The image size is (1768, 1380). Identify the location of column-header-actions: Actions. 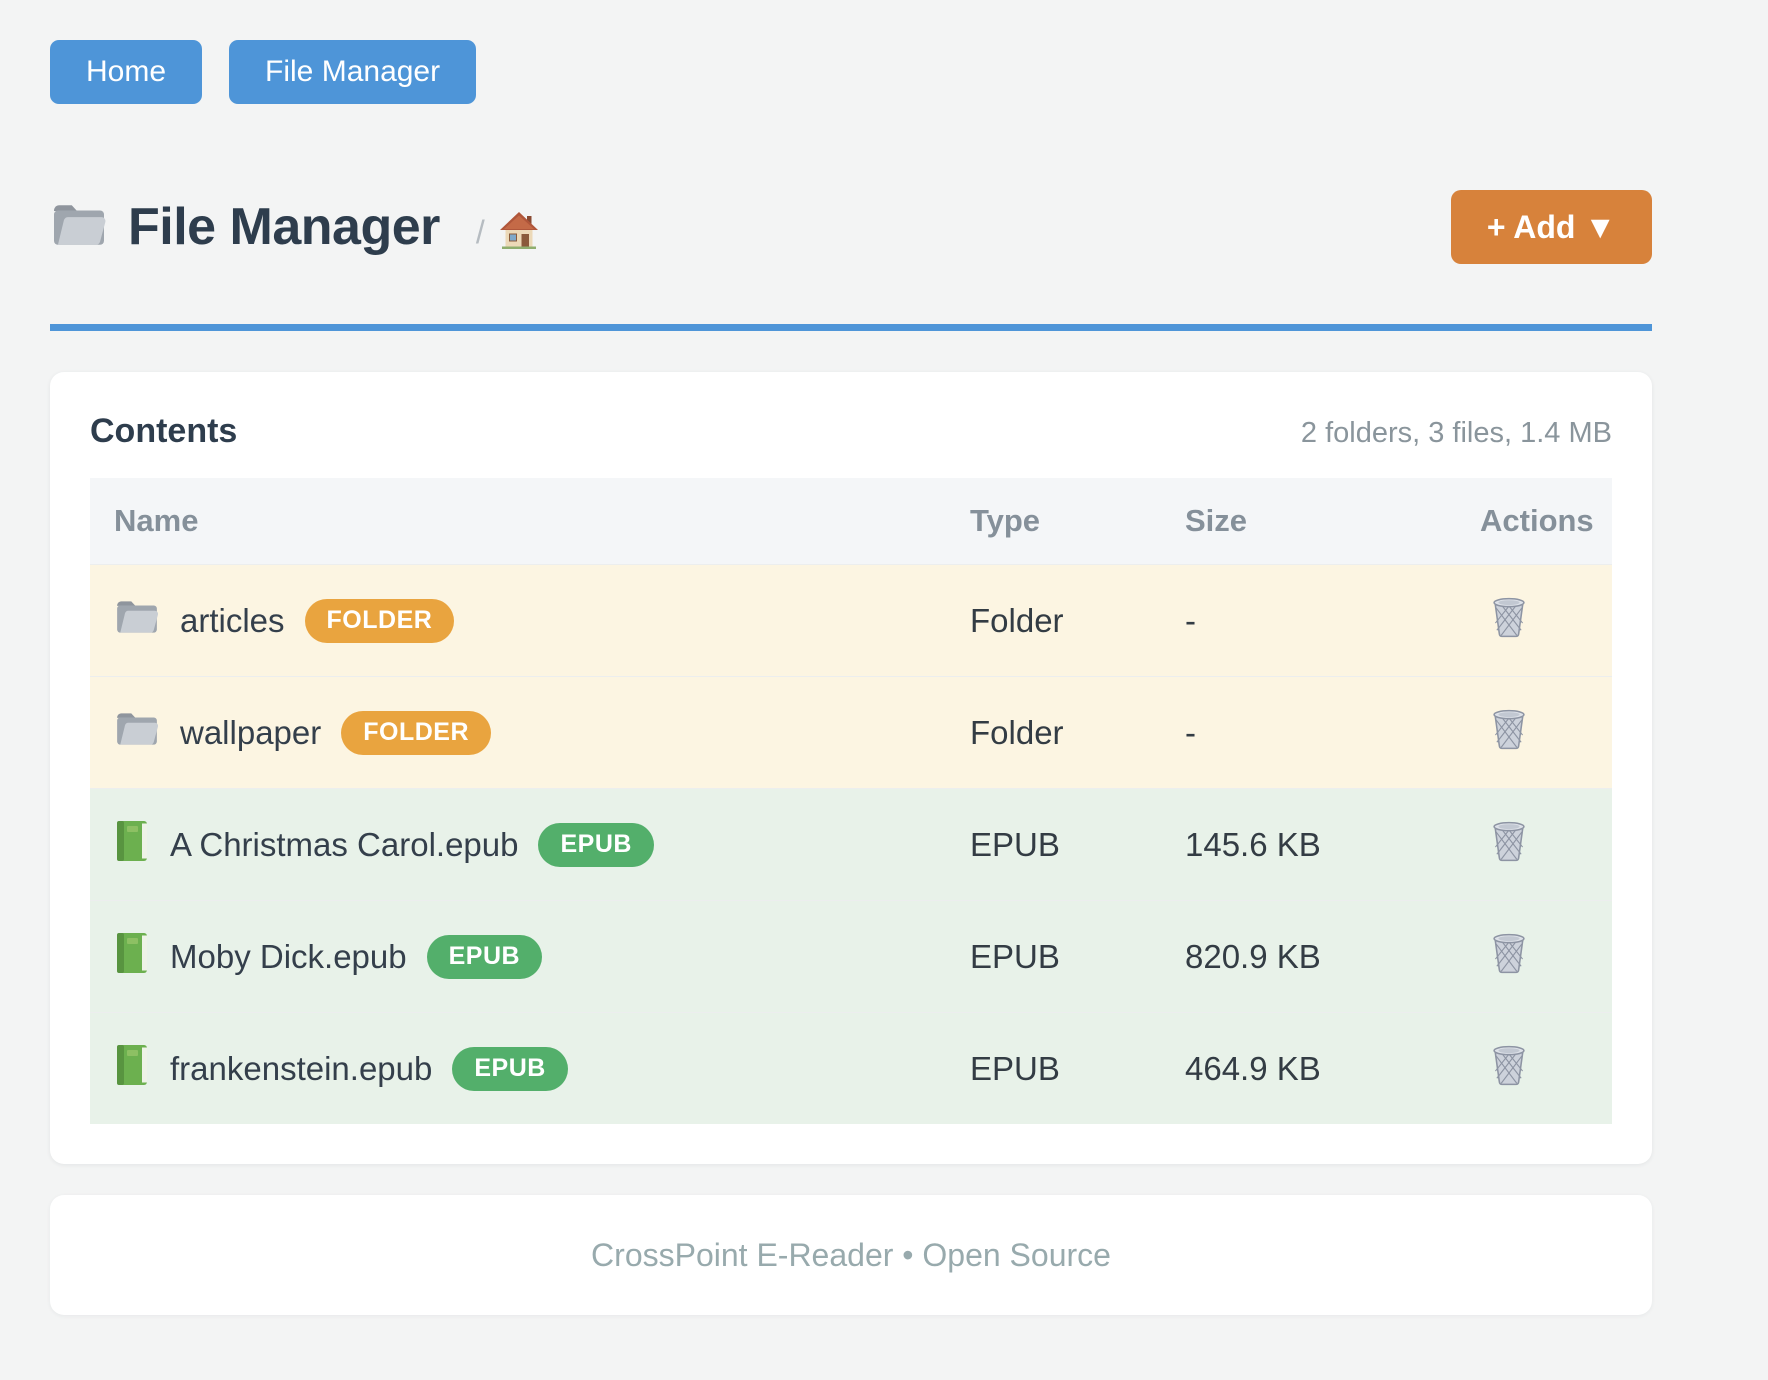
(1537, 520).